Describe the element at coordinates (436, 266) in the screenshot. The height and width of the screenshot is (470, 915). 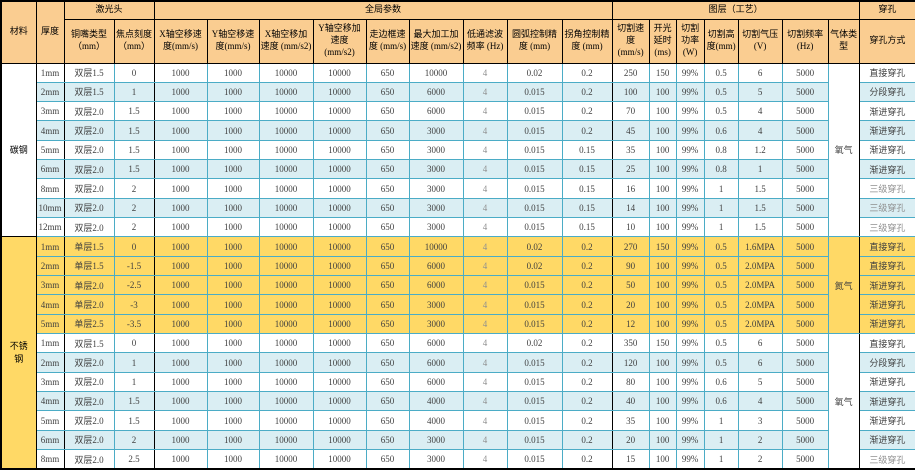
I see `cell-max-acc: 6000` at that location.